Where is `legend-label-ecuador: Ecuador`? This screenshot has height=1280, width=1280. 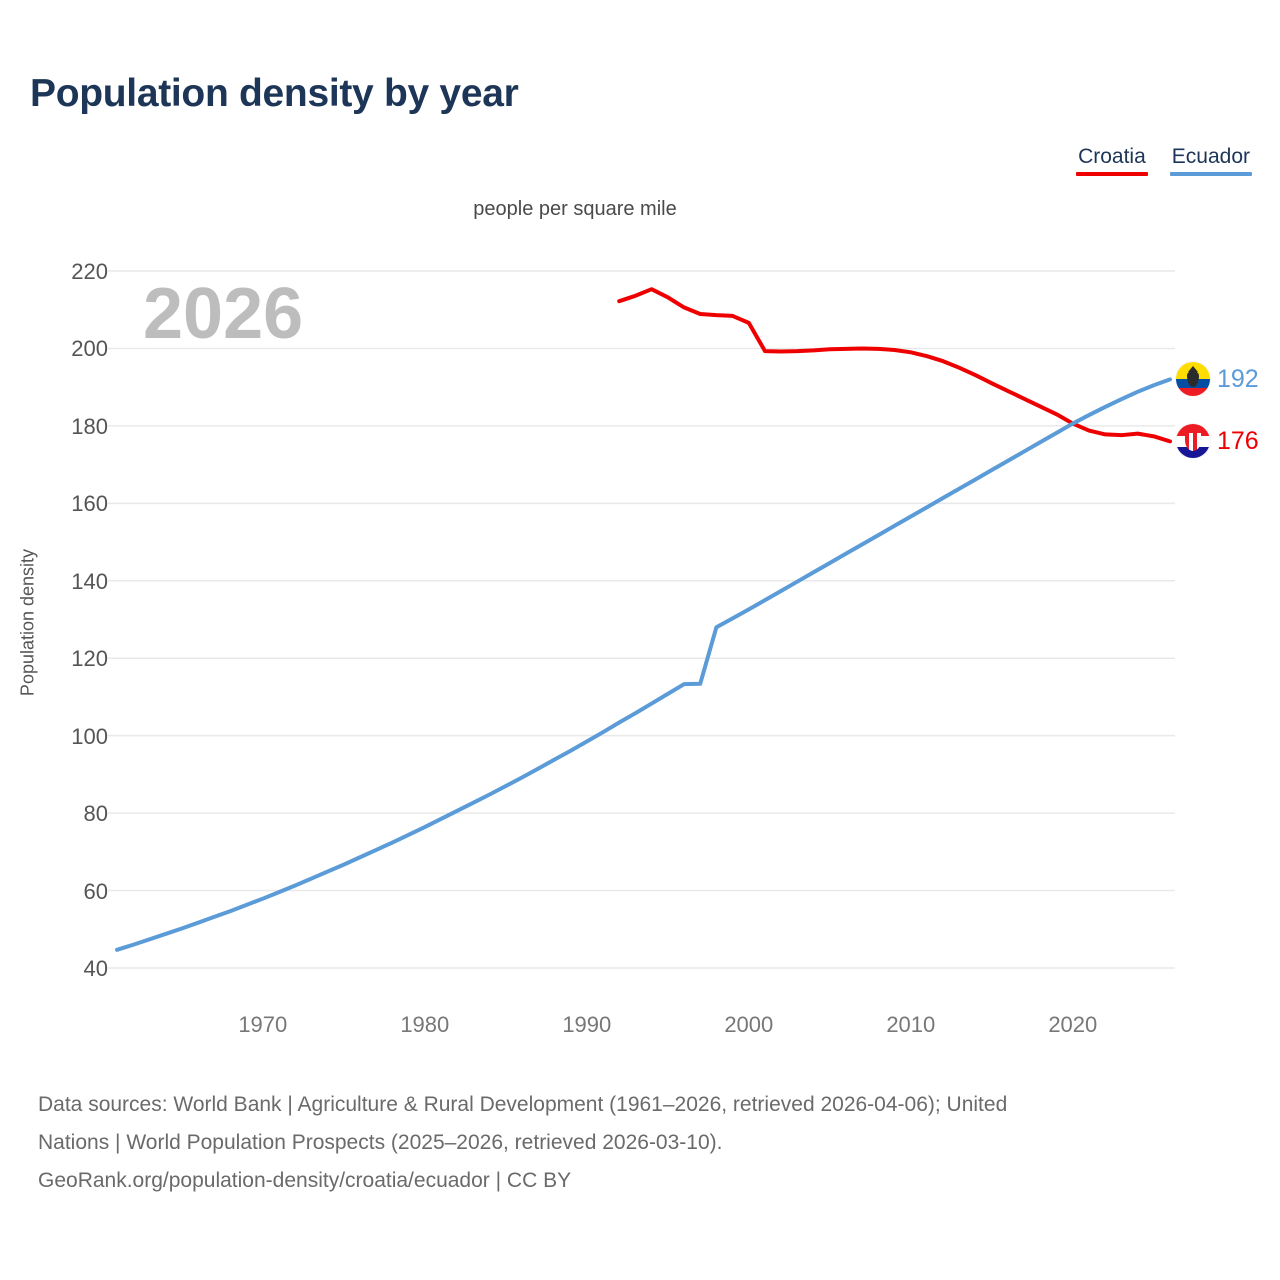
legend-label-ecuador: Ecuador is located at coordinates (1210, 156).